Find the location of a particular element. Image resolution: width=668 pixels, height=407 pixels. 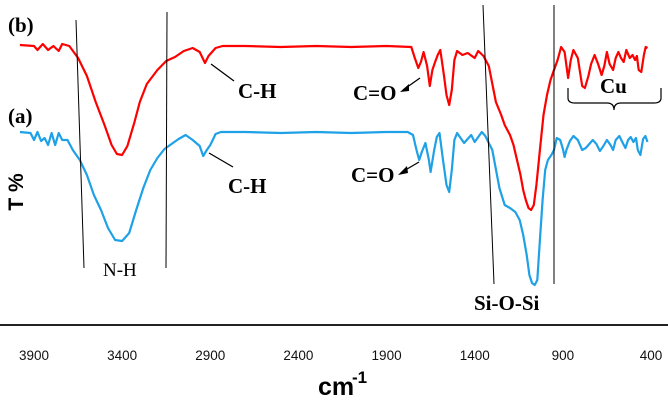

y-axis-title: T % is located at coordinates (16, 192).